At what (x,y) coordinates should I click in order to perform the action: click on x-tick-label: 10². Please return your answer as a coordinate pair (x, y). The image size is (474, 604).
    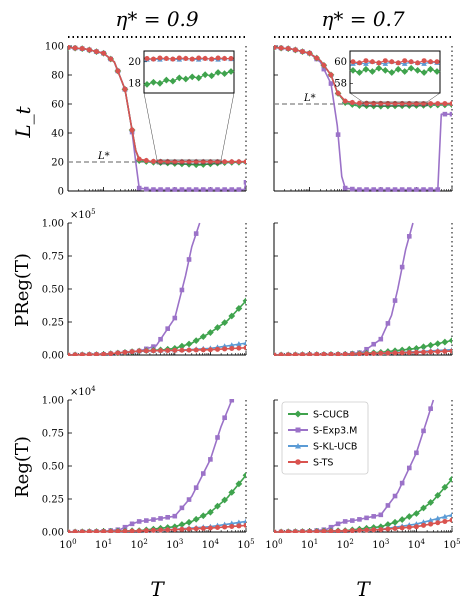
    Looking at the image, I should click on (345, 544).